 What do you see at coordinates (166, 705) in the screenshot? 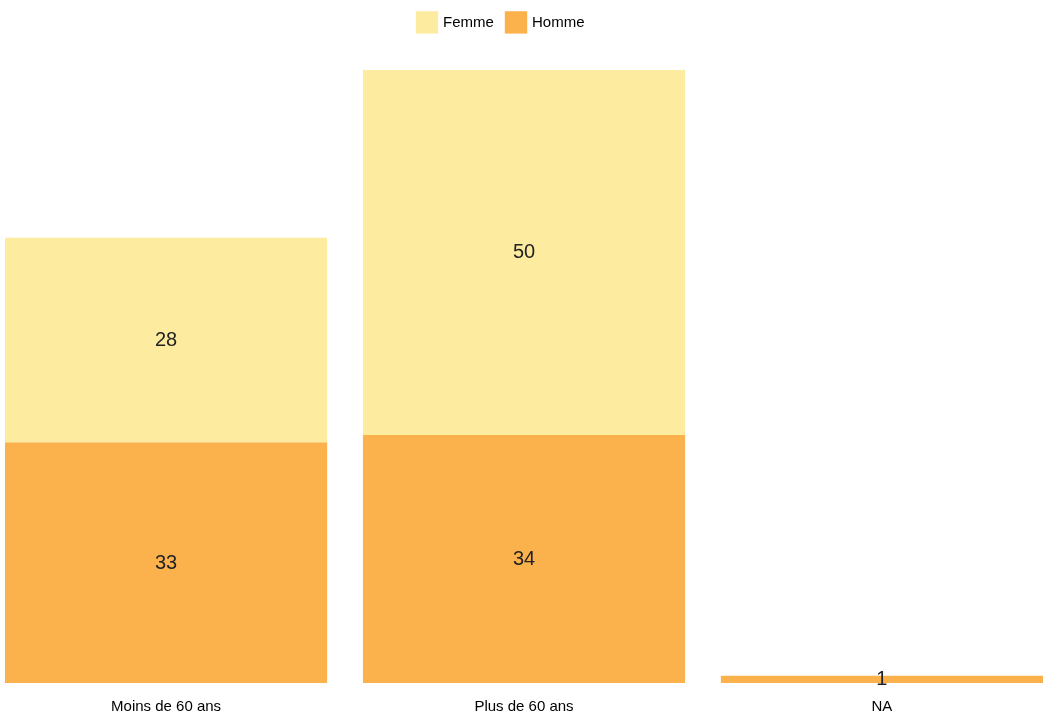
I see `x-tick-label: Moins de 60 ans` at bounding box center [166, 705].